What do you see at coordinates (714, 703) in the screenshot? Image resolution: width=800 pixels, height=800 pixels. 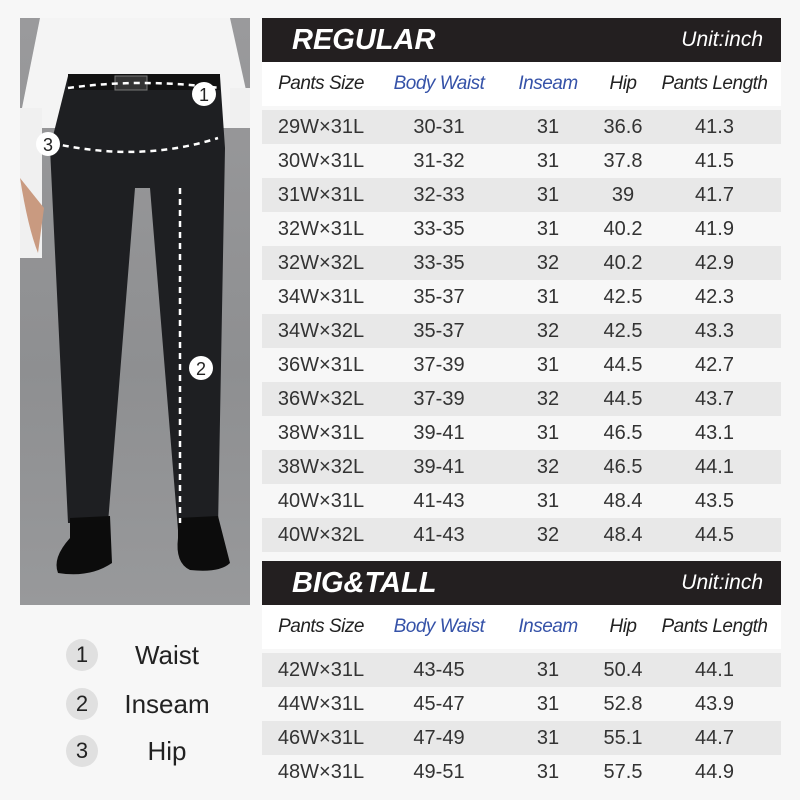 I see `table-cell: 43.9` at bounding box center [714, 703].